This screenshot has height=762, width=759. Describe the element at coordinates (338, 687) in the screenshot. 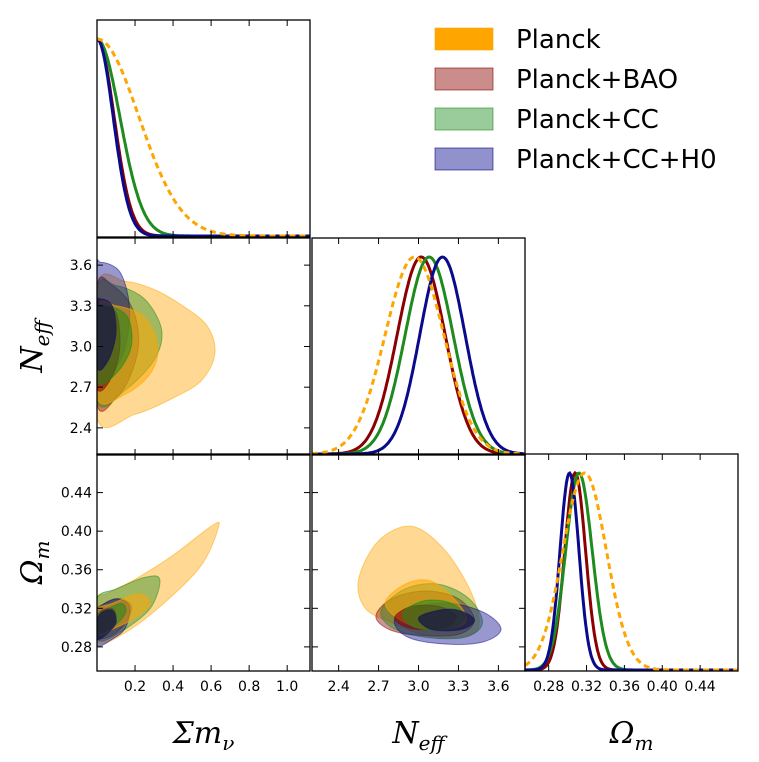

I see `x-tick-label: 2.4` at that location.